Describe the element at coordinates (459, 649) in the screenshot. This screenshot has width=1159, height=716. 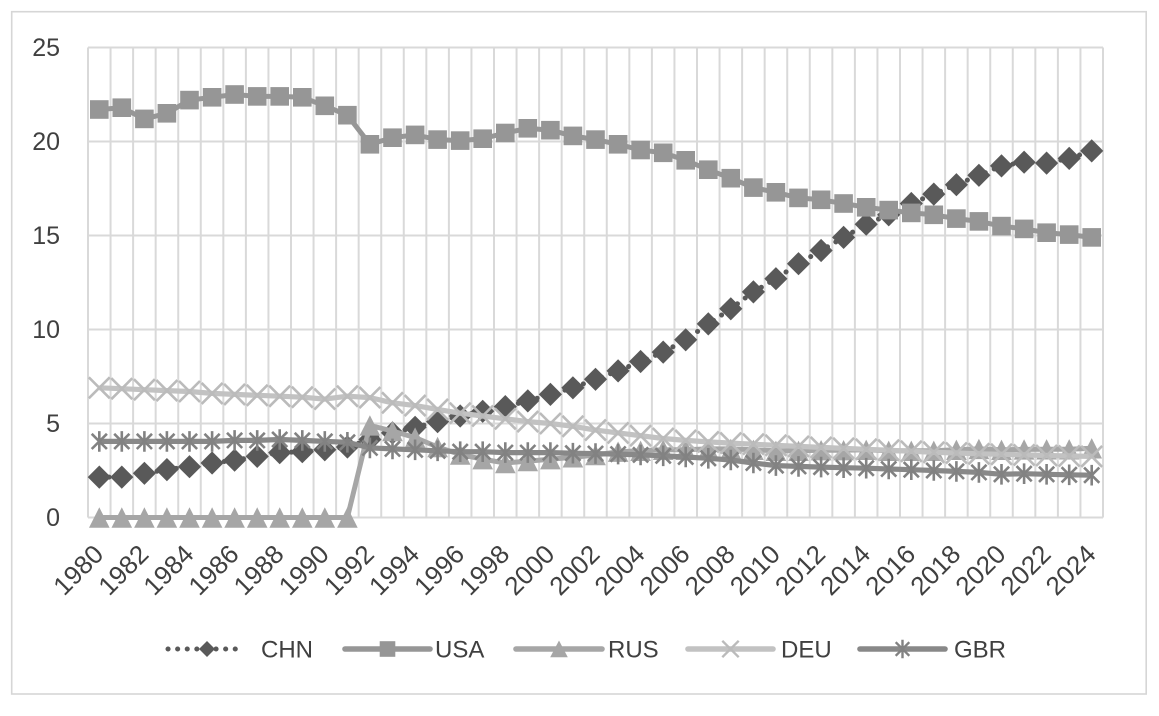
I see `svg-text: USA` at that location.